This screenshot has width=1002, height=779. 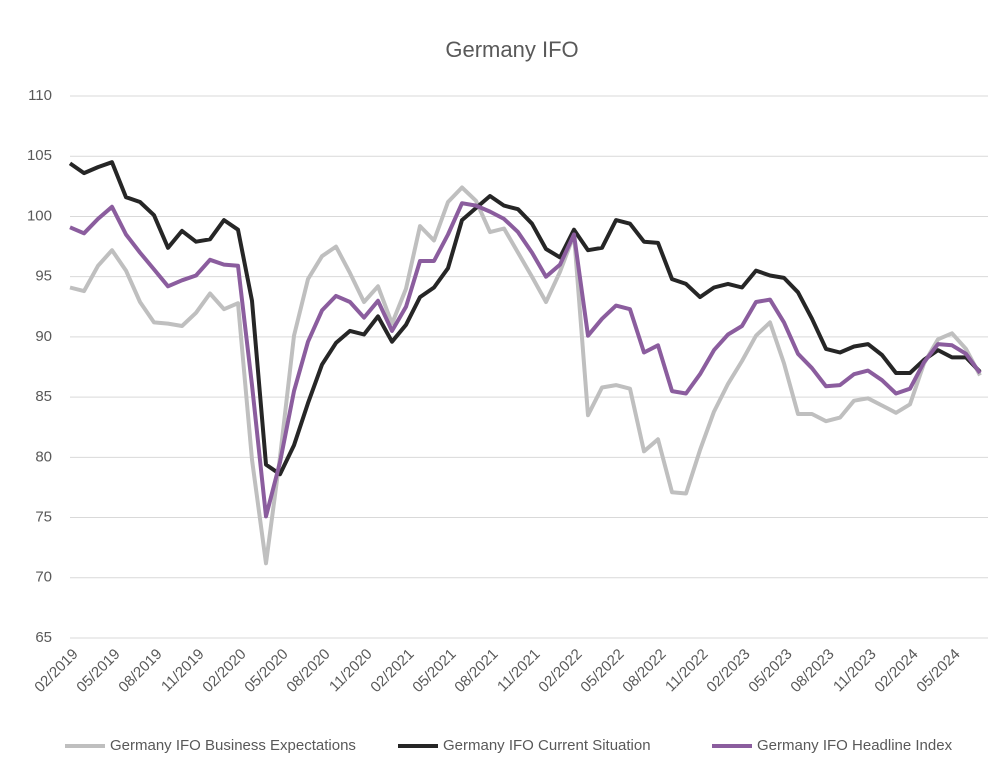 What do you see at coordinates (43, 577) in the screenshot?
I see `y-tick-label: 70` at bounding box center [43, 577].